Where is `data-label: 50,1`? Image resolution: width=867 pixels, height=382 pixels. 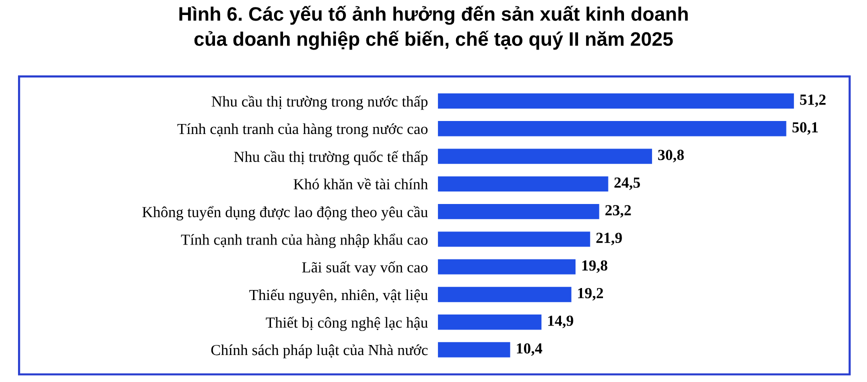 data-label: 50,1 is located at coordinates (805, 128).